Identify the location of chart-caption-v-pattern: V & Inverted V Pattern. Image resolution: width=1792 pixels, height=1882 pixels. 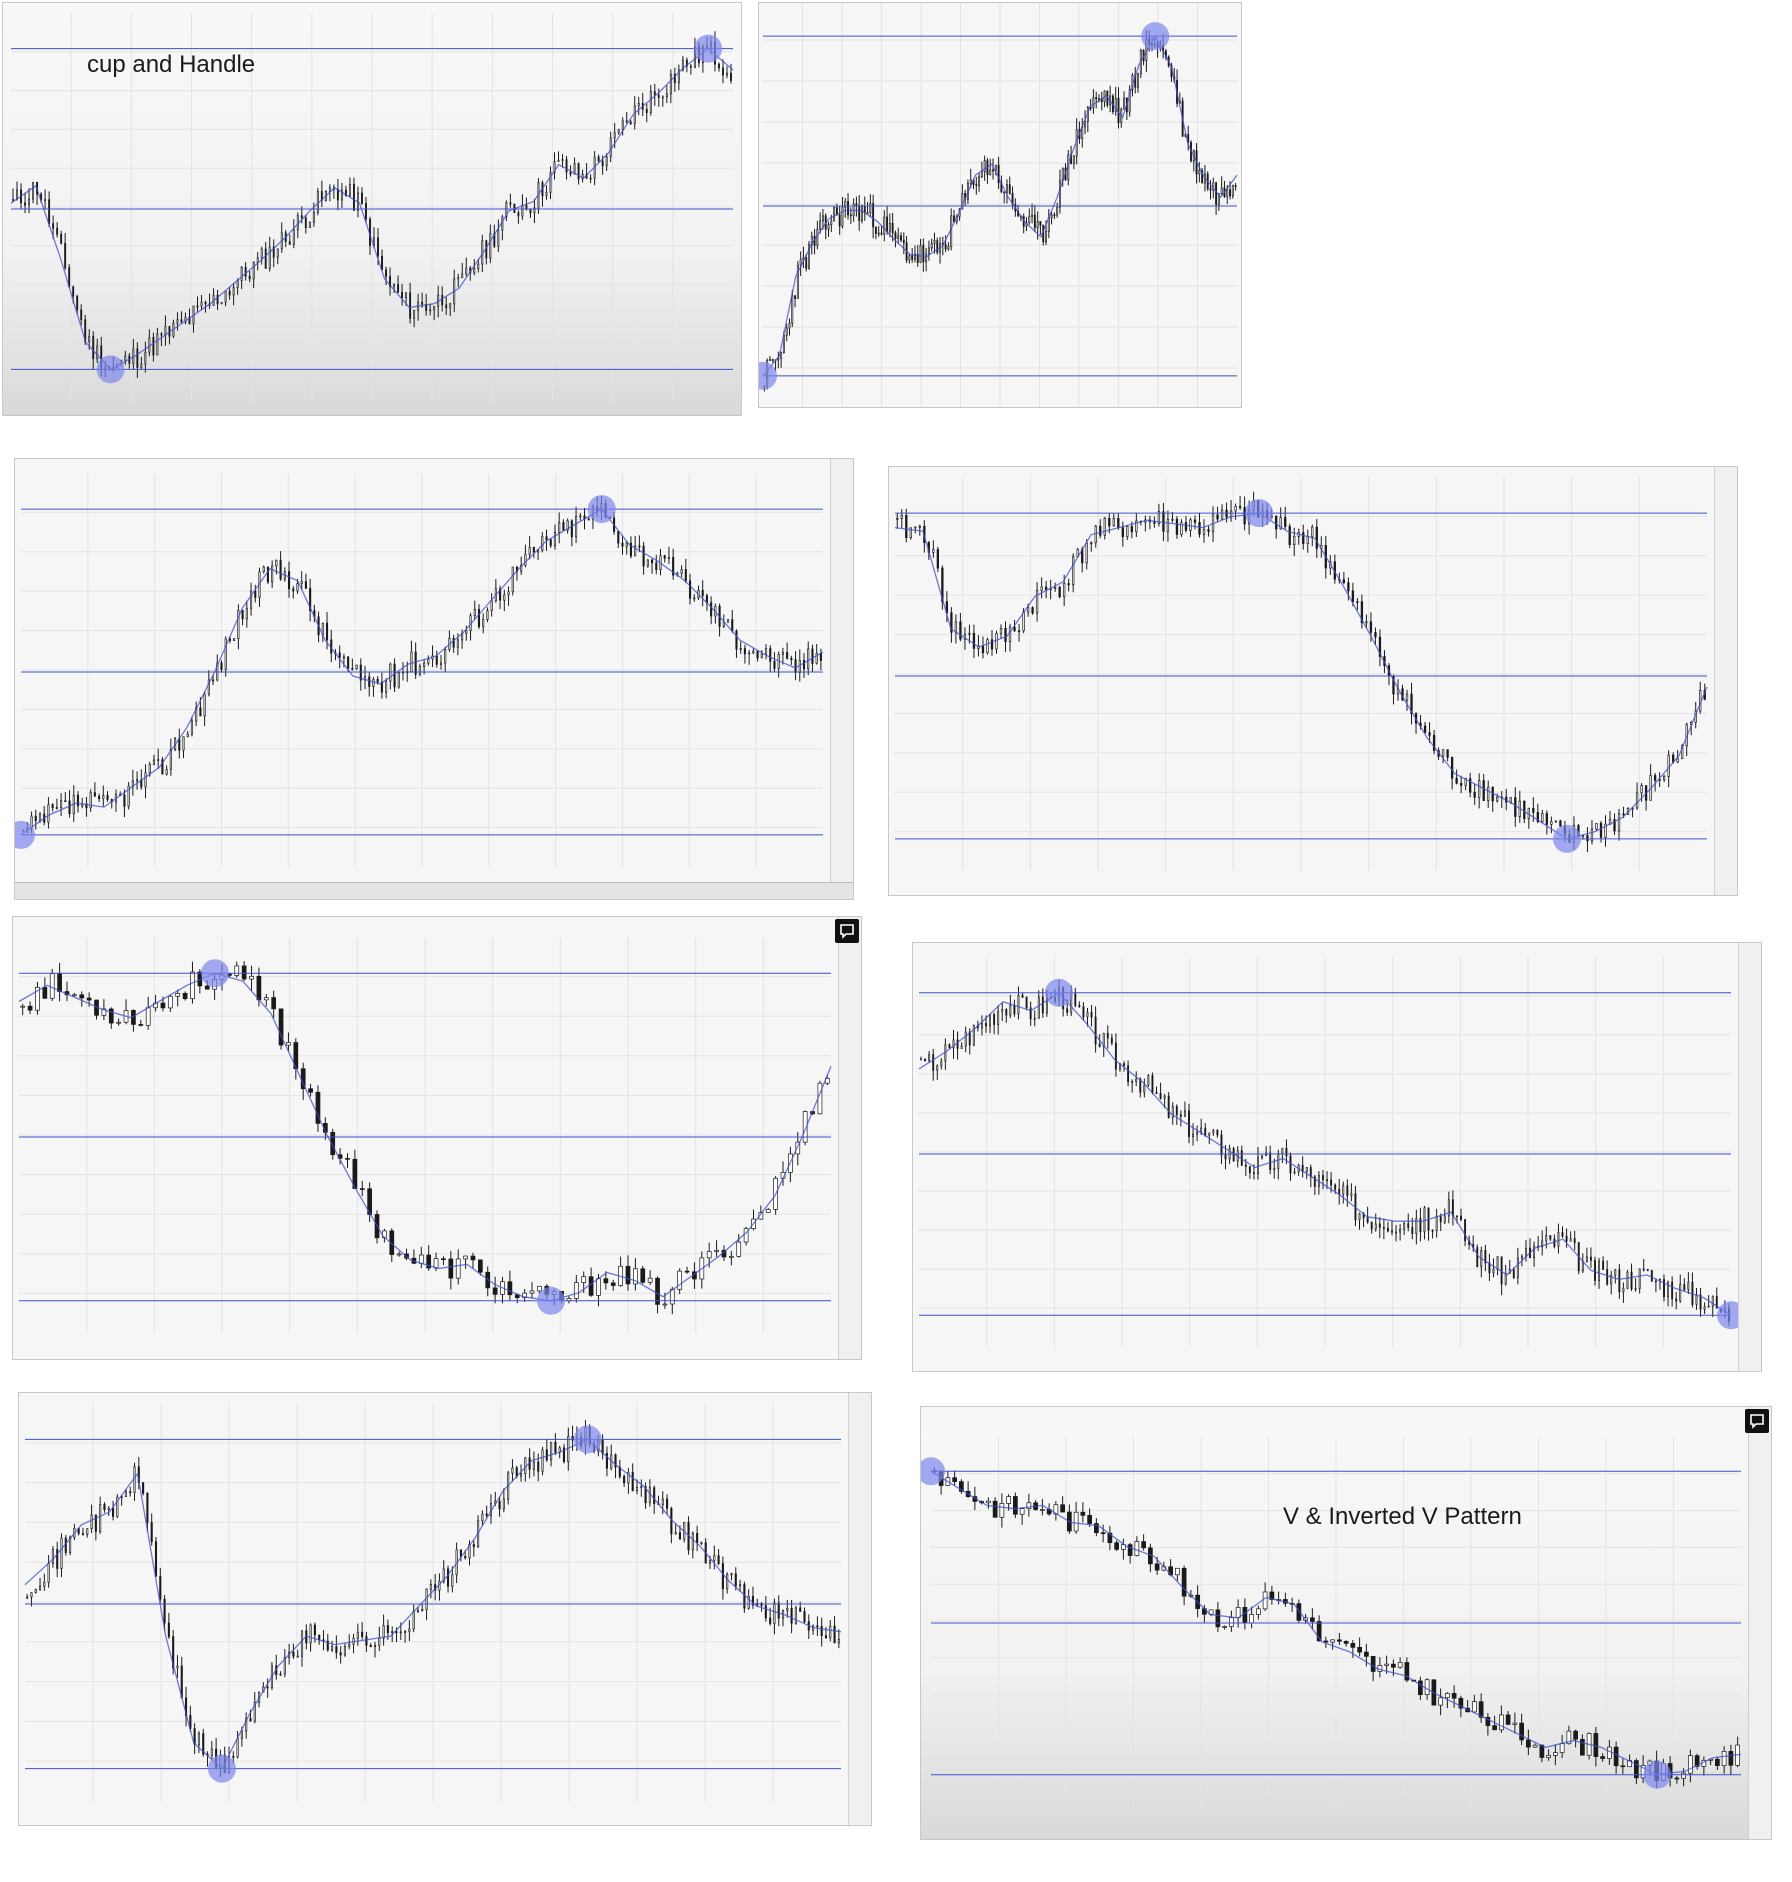
(1402, 1516).